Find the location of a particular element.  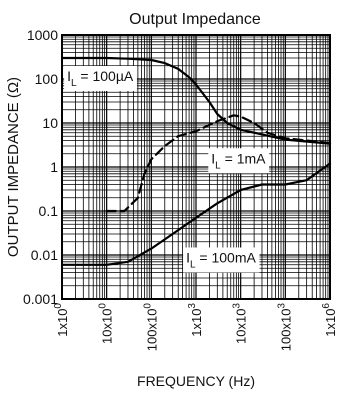

x-tick-label: 1x103 is located at coordinates (195, 320).